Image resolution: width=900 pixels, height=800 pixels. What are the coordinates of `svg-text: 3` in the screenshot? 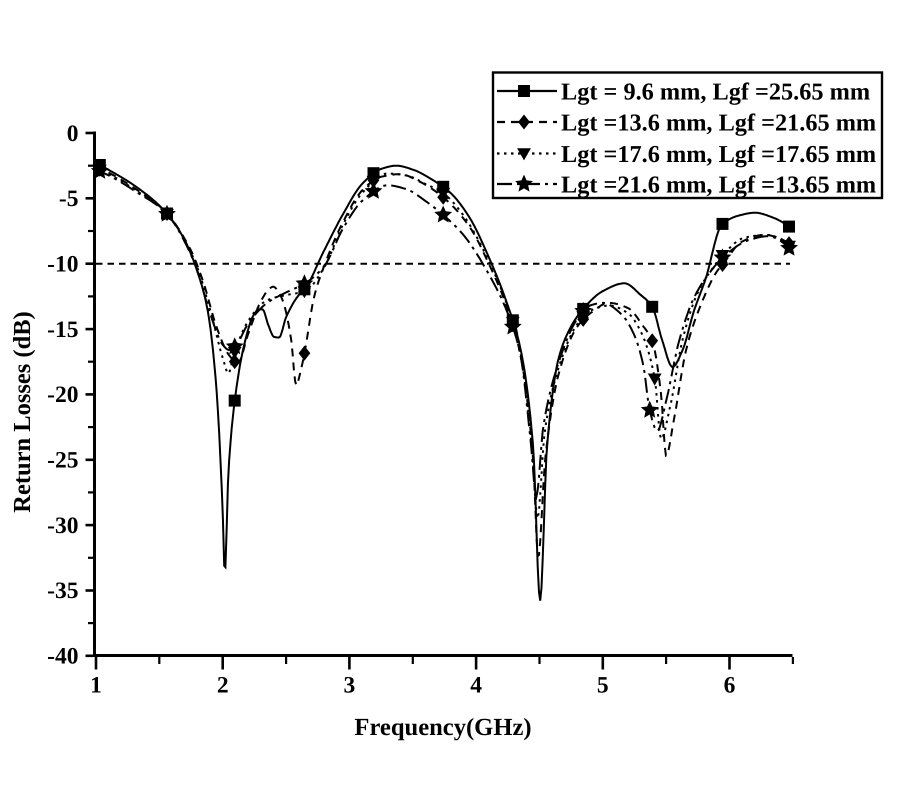 It's located at (350, 686).